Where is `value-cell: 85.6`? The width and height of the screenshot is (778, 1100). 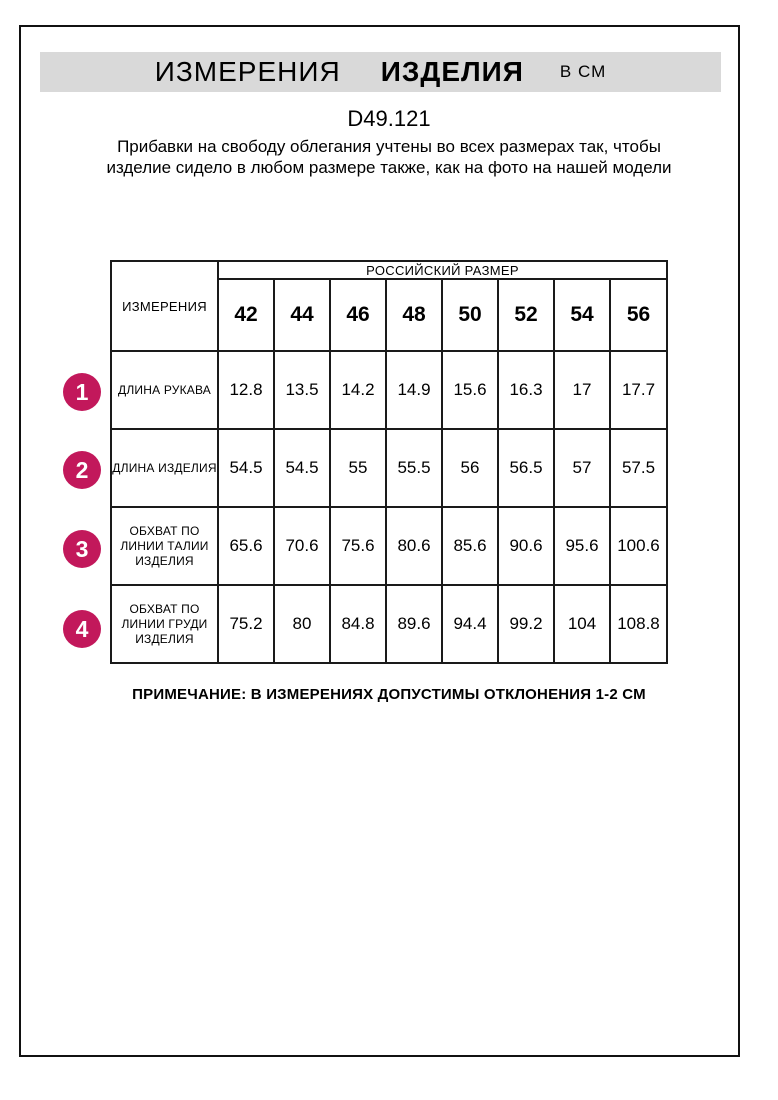
value-cell: 85.6 is located at coordinates (470, 546).